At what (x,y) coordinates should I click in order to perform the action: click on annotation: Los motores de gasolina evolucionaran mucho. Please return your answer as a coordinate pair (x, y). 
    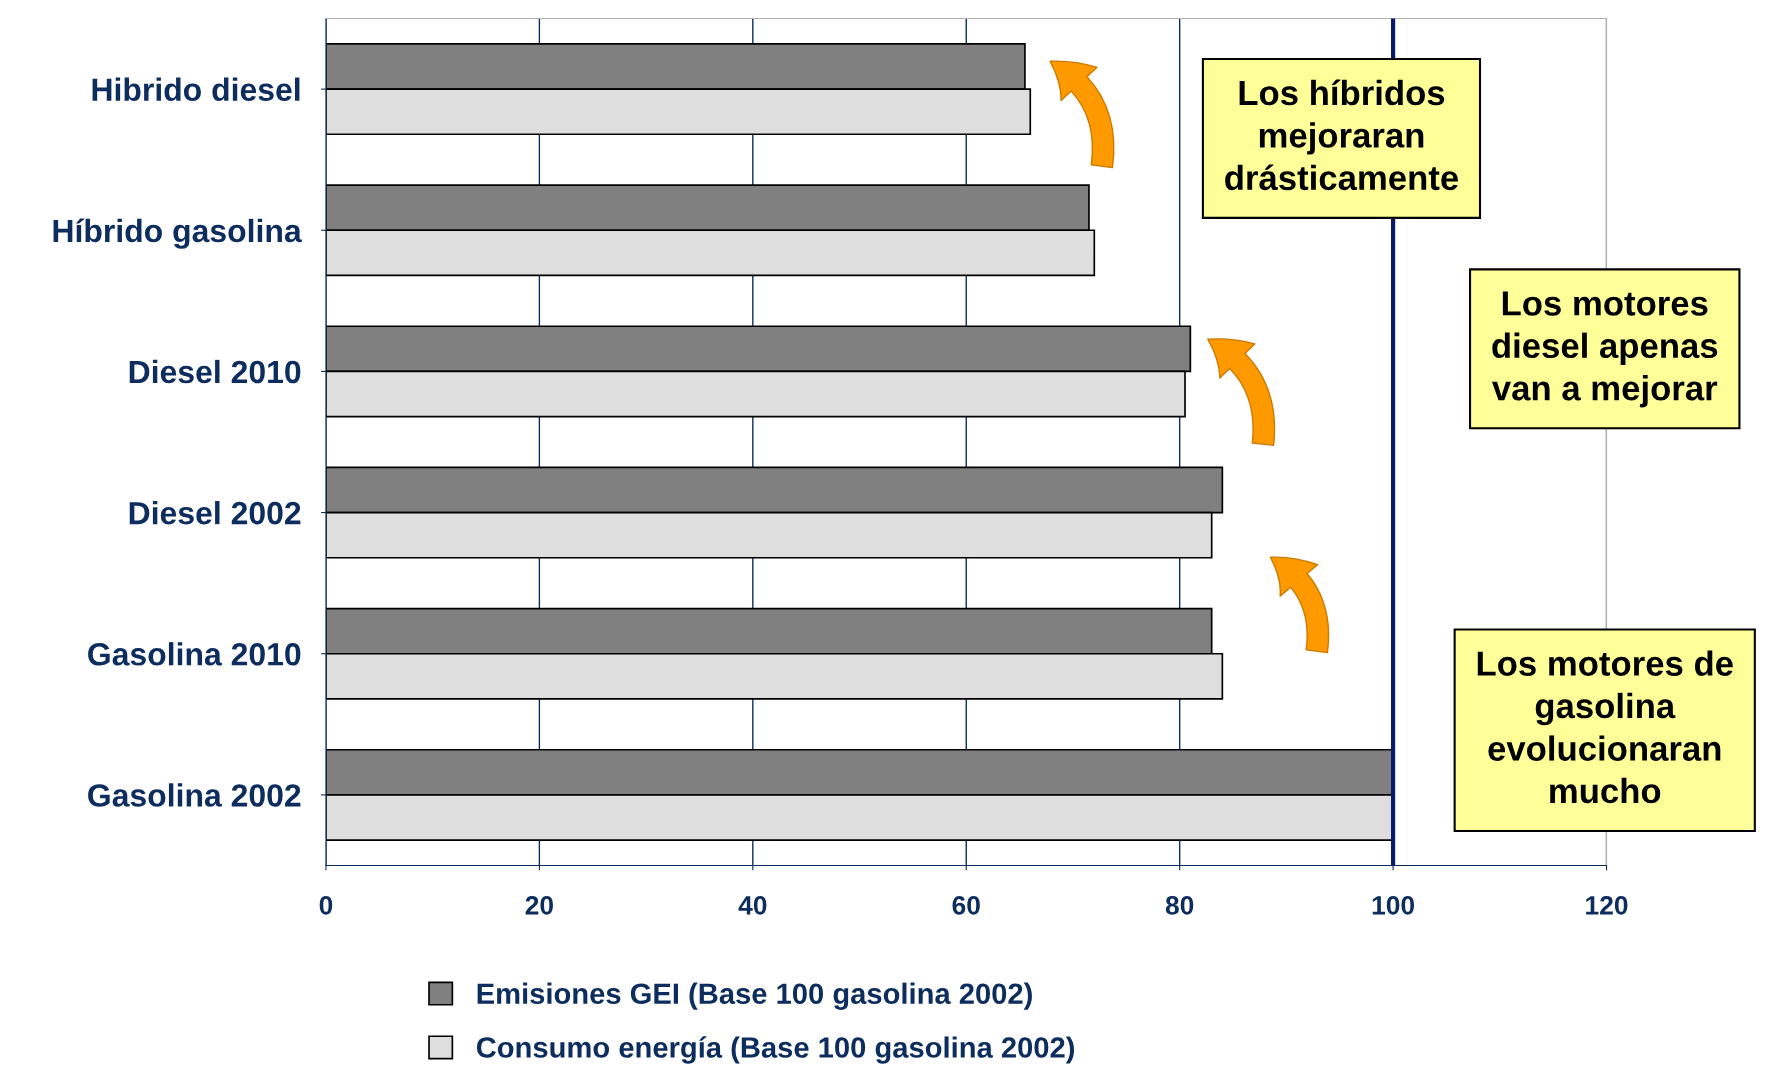
    Looking at the image, I should click on (1605, 727).